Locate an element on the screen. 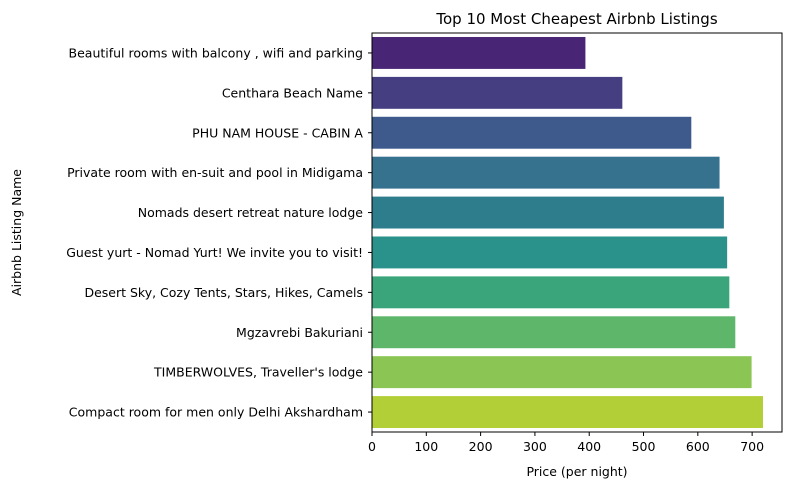 The width and height of the screenshot is (790, 490). x-tick-label: 600 is located at coordinates (698, 446).